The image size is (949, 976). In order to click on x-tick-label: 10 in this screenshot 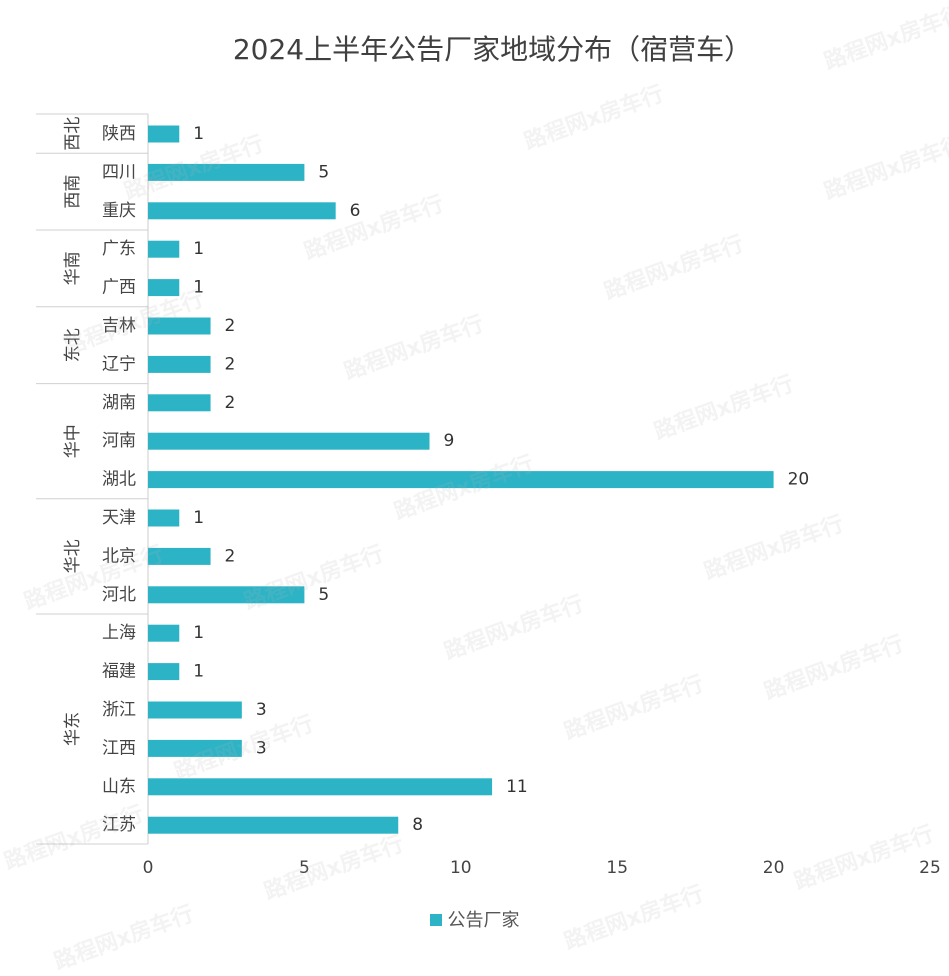, I will do `click(461, 868)`.